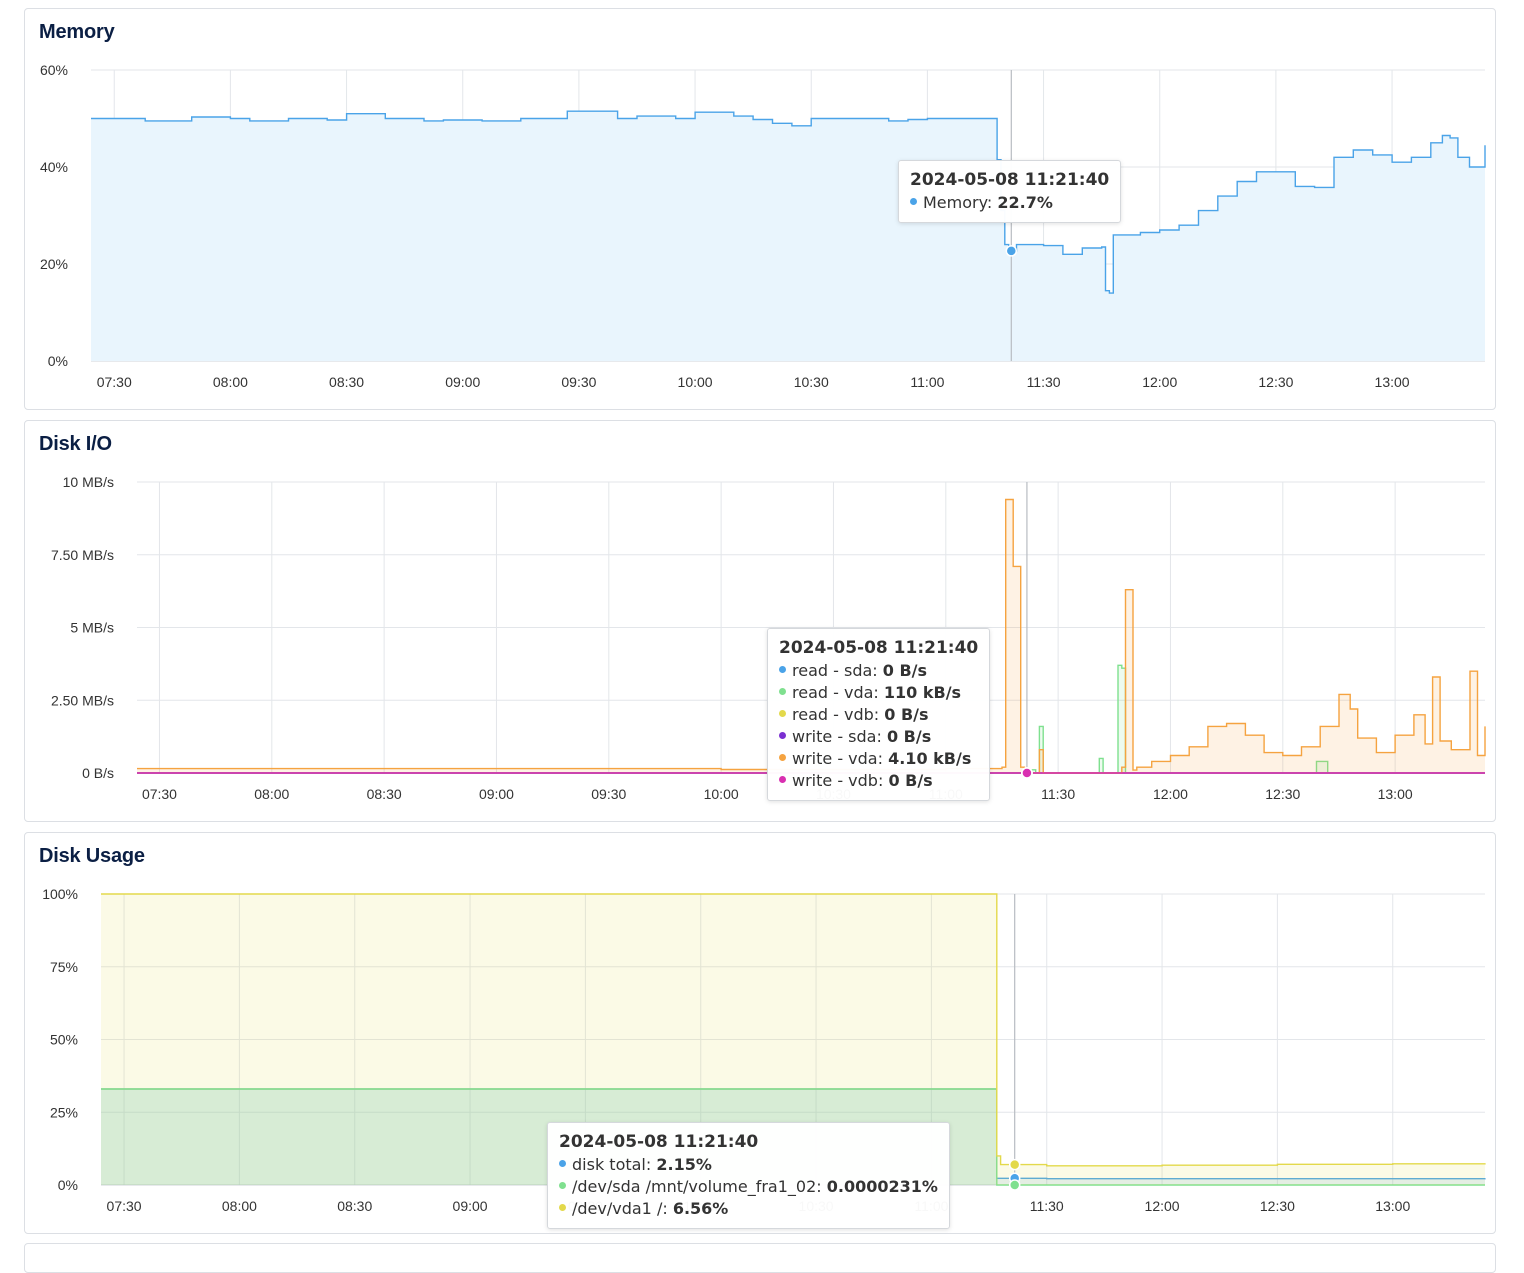 The image size is (1524, 1273). I want to click on y-tick-label: 50%, so click(64, 1040).